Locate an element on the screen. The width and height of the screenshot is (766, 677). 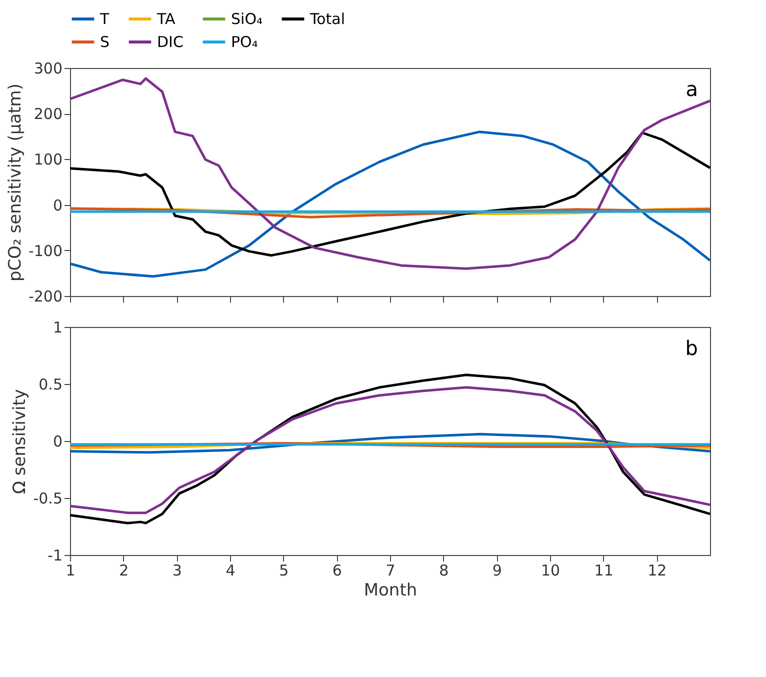
annotation: b is located at coordinates (691, 348).